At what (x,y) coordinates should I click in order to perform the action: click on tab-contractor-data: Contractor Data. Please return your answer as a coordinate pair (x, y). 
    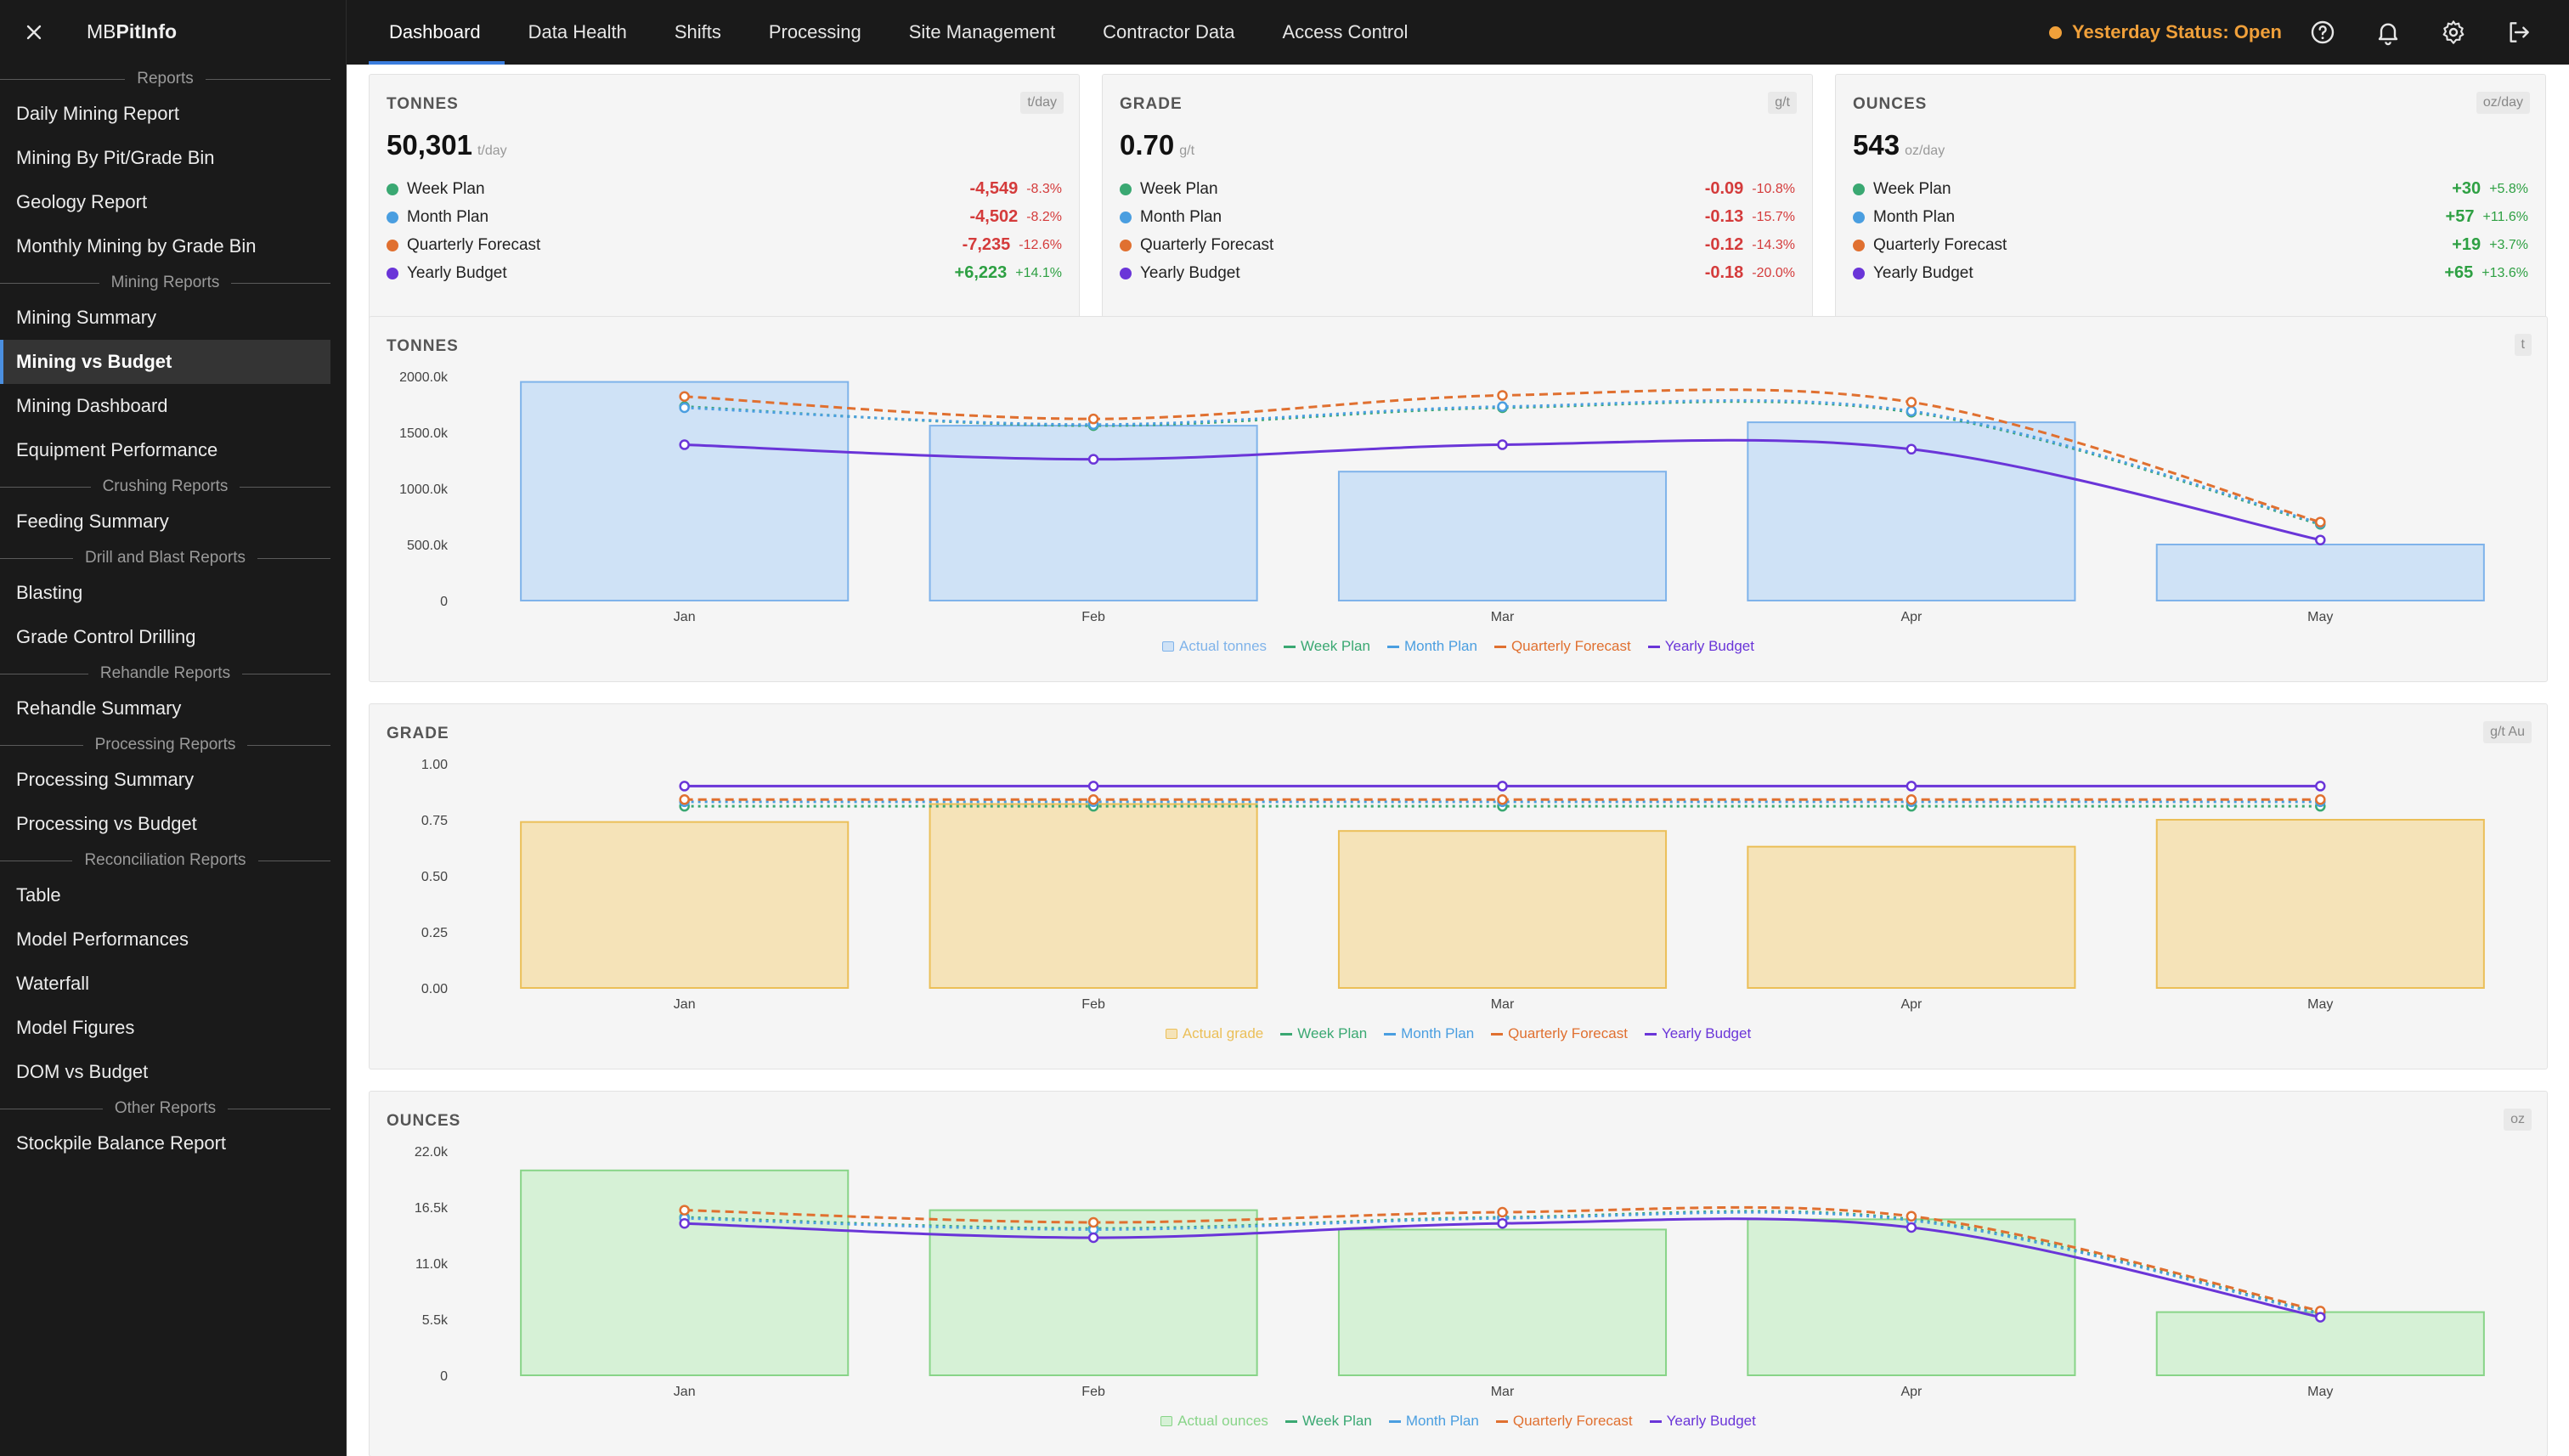
    Looking at the image, I should click on (1169, 32).